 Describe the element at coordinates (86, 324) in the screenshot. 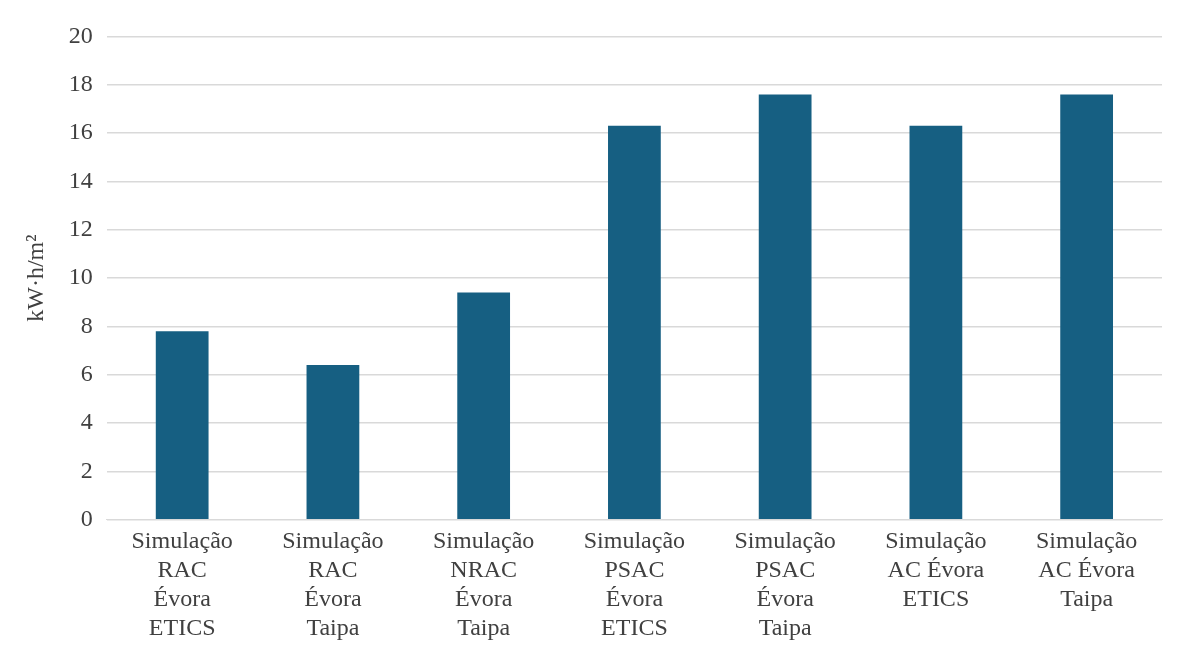

I see `y-tick-label: 8` at that location.